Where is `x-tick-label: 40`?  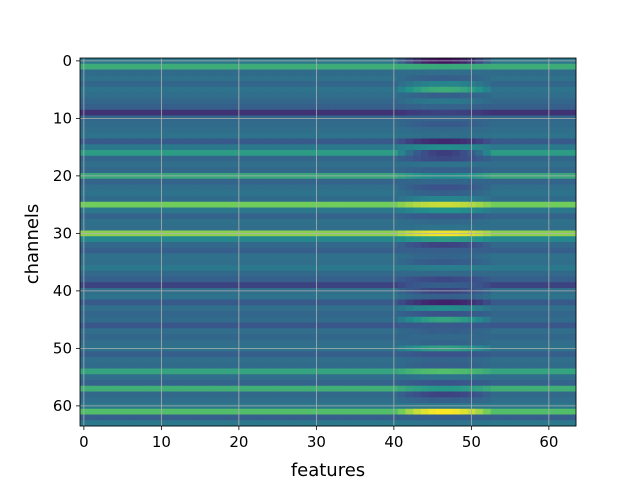 x-tick-label: 40 is located at coordinates (393, 442).